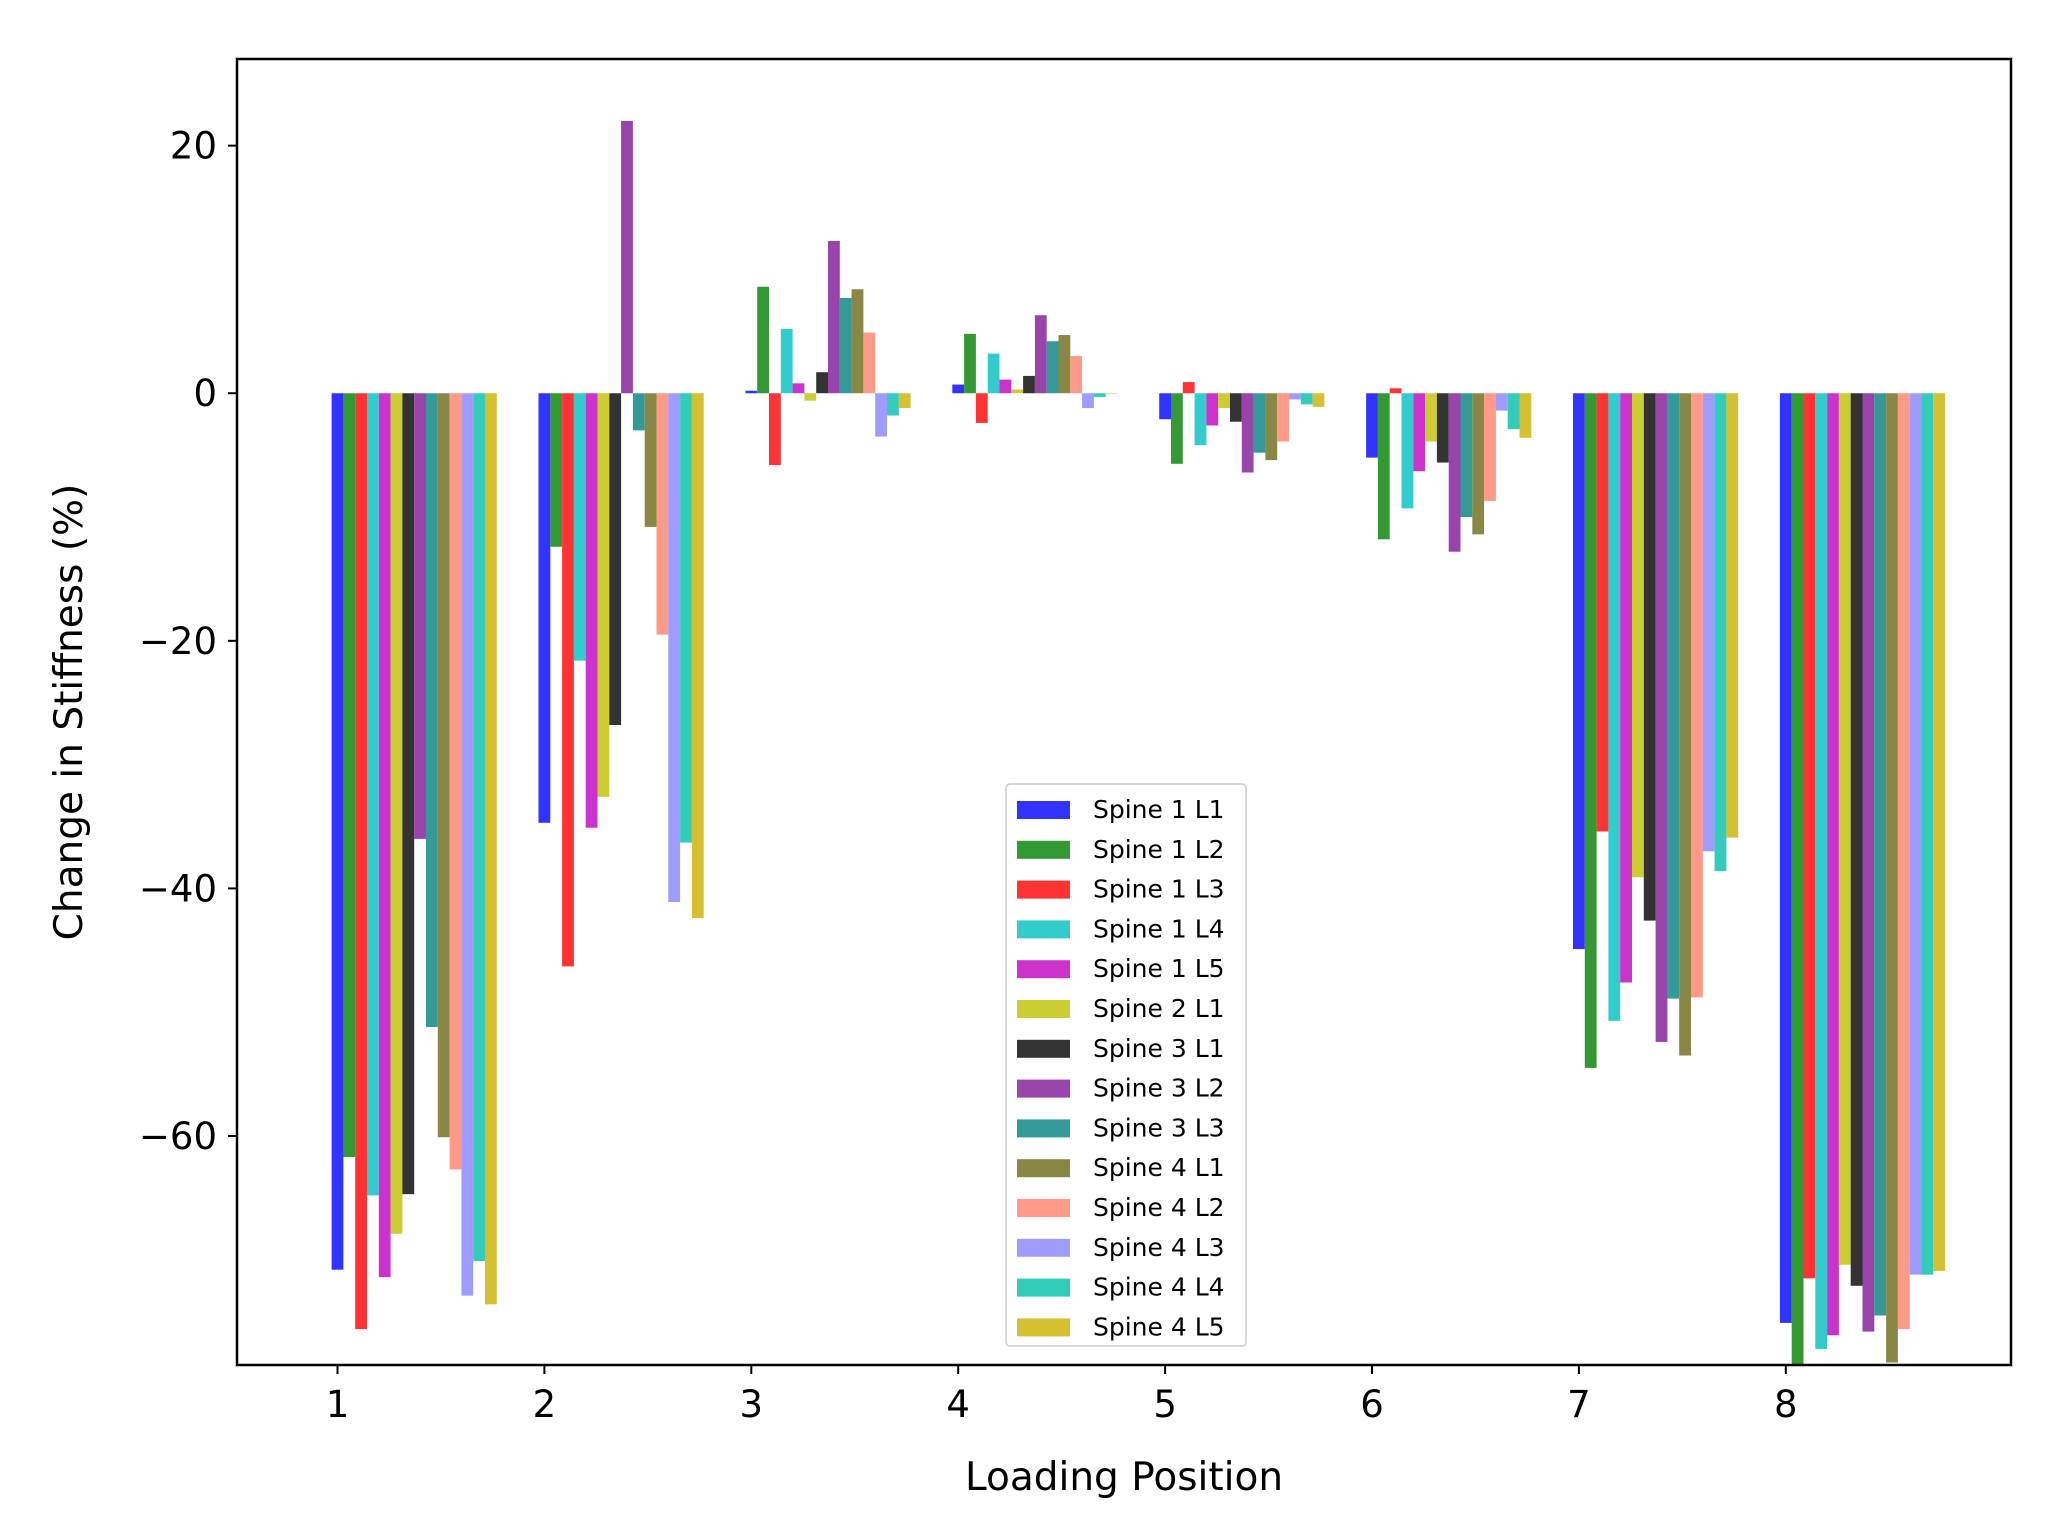 The width and height of the screenshot is (2048, 1536). What do you see at coordinates (1159, 928) in the screenshot?
I see `legend-entry-label: Spine 1 L4` at bounding box center [1159, 928].